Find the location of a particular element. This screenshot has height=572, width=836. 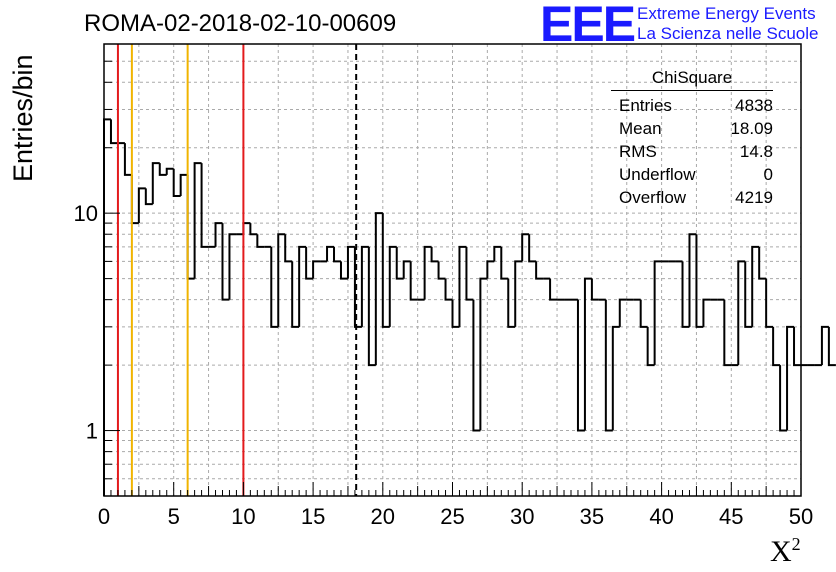

x-tick-label: 0 is located at coordinates (104, 516).